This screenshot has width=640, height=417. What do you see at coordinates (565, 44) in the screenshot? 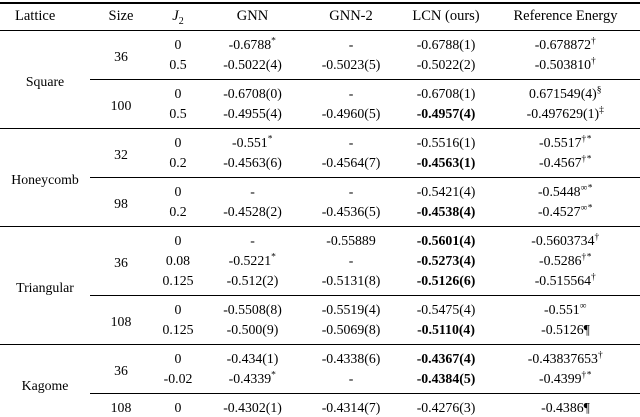
I see `cell-ref: -0.678872†` at bounding box center [565, 44].